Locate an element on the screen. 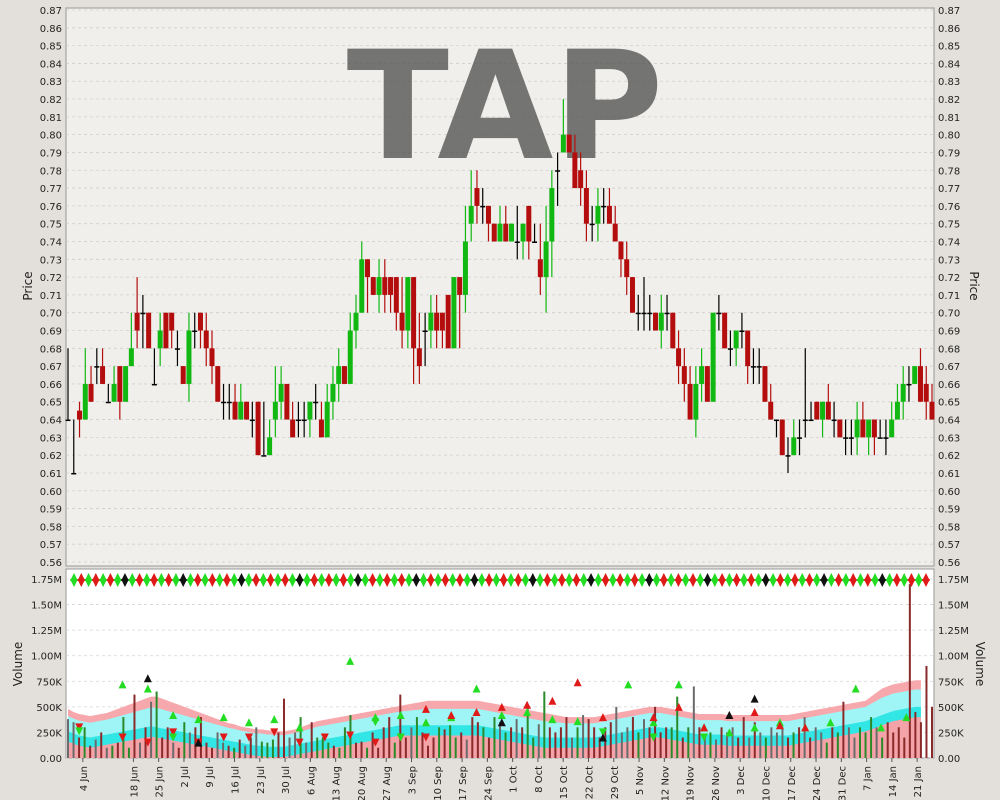  x-tick-label: 25 Jun is located at coordinates (160, 782).